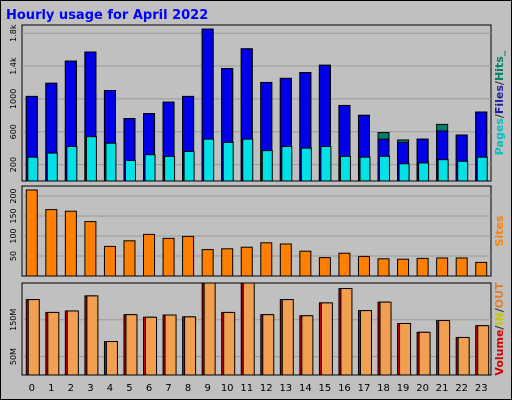 Image resolution: width=512 pixels, height=403 pixels. Describe the element at coordinates (13, 131) in the screenshot. I see `y-tick-label-0-1: 600` at that location.